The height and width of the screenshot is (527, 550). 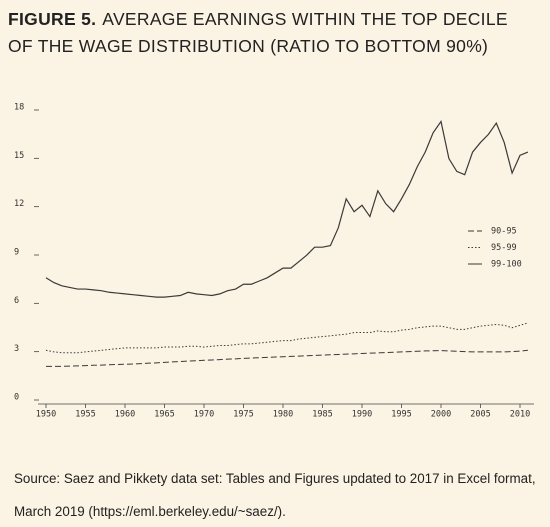 What do you see at coordinates (19, 156) in the screenshot?
I see `y-tick-label: 15` at bounding box center [19, 156].